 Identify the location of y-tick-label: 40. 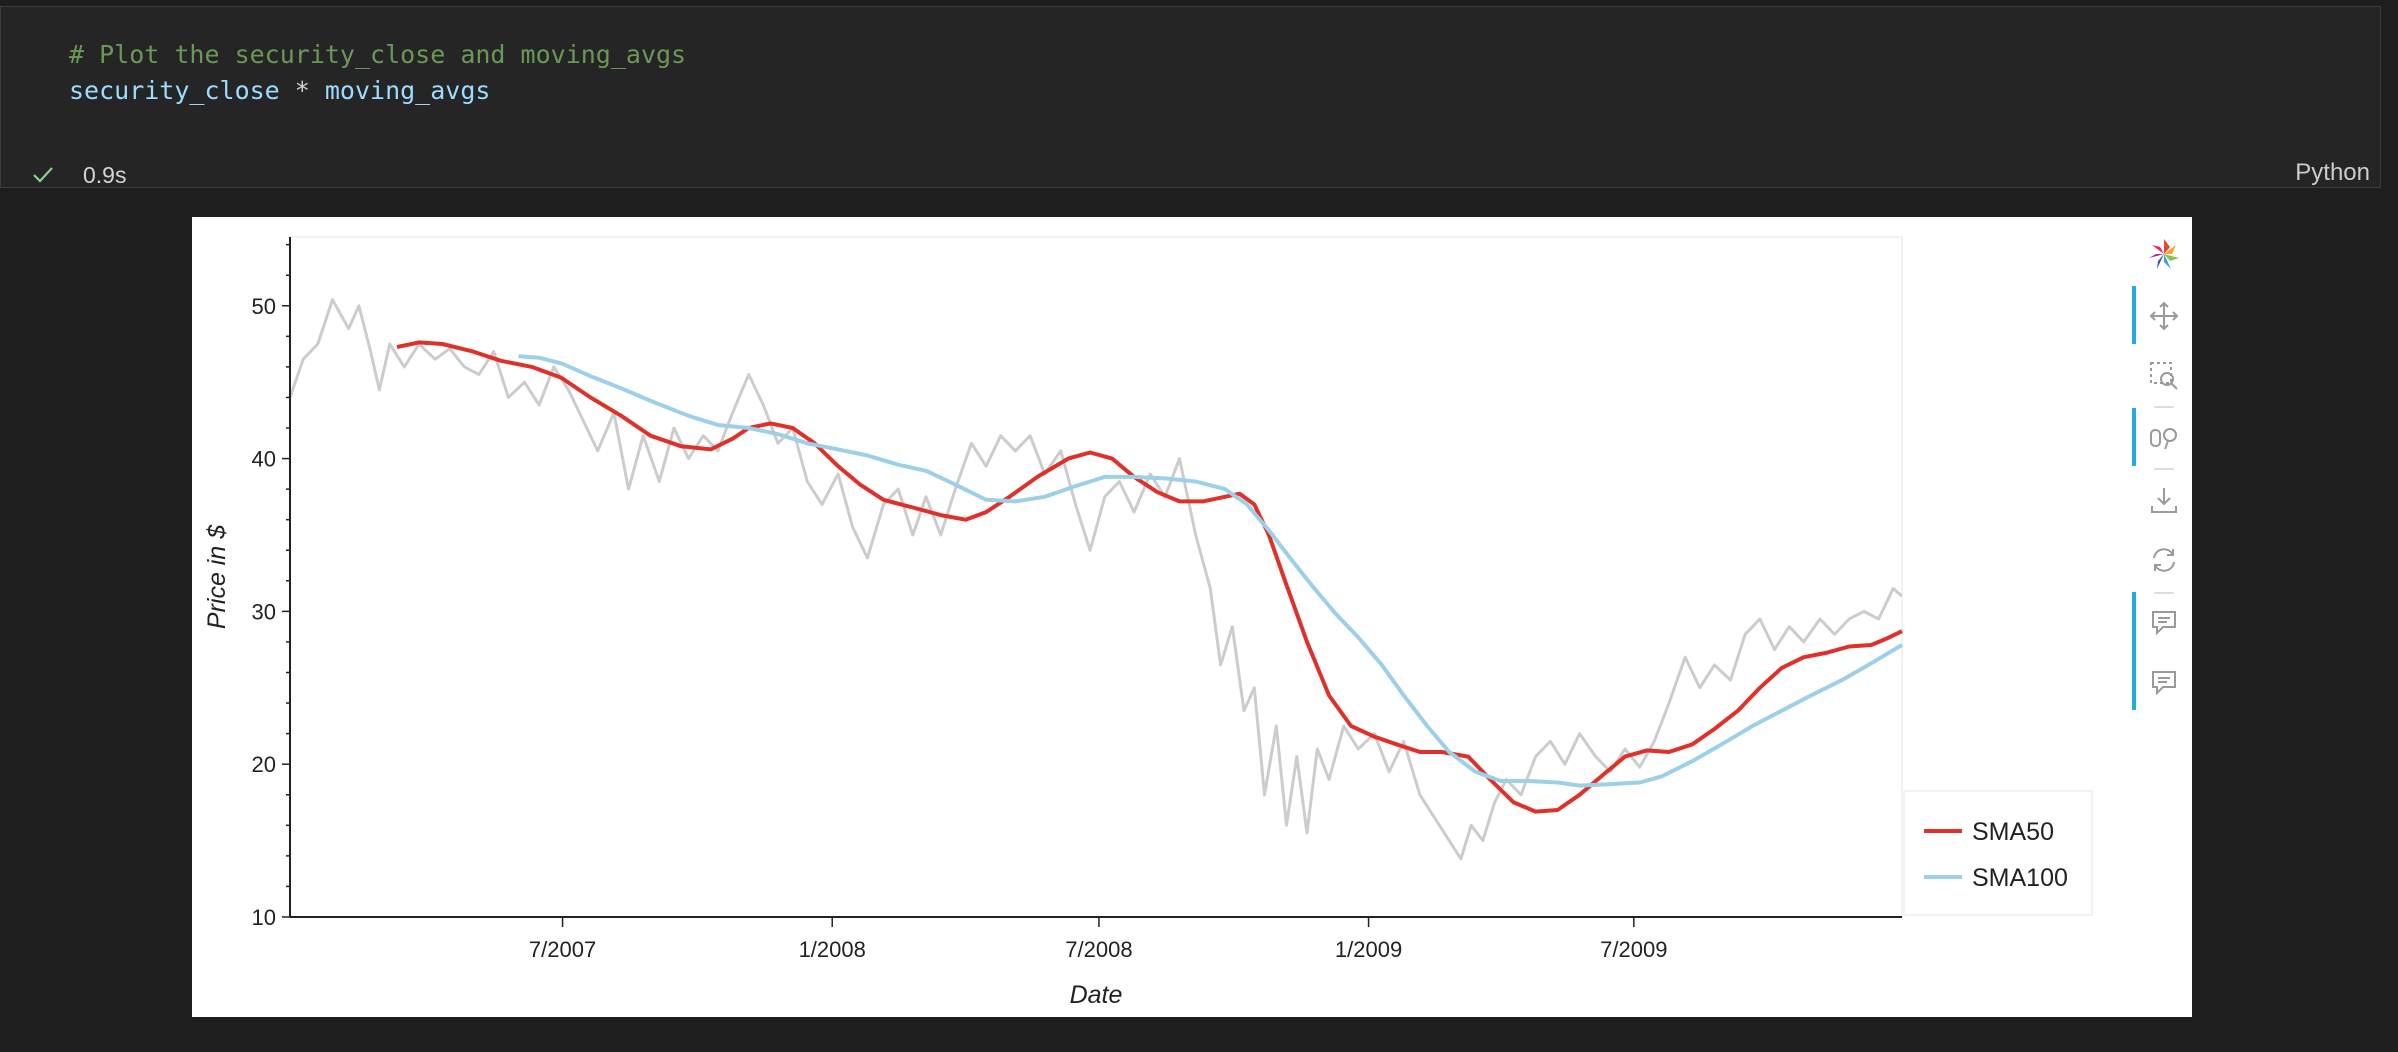
(264, 459).